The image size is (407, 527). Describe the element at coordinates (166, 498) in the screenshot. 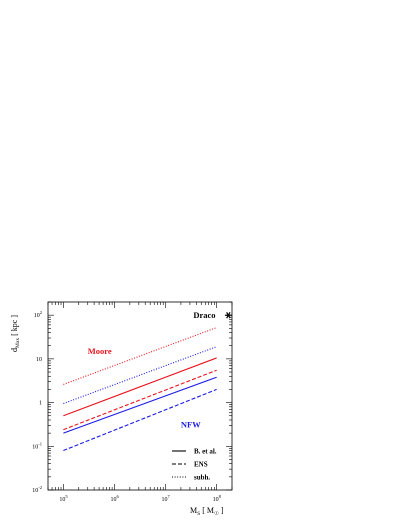

I see `x-tick-label: 10⁷` at that location.